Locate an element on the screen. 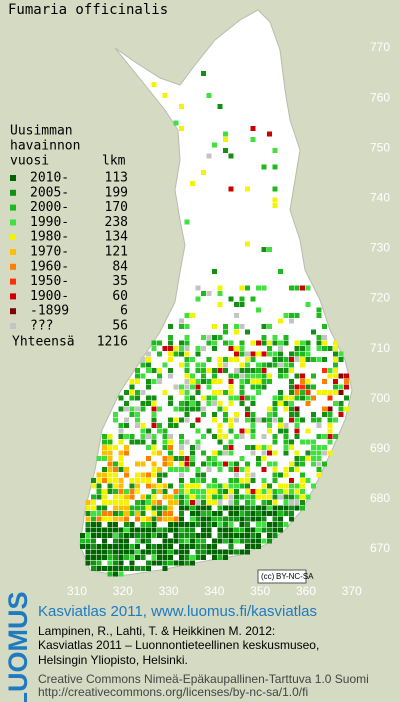 The width and height of the screenshot is (400, 702). easting-label: 330 is located at coordinates (169, 591).